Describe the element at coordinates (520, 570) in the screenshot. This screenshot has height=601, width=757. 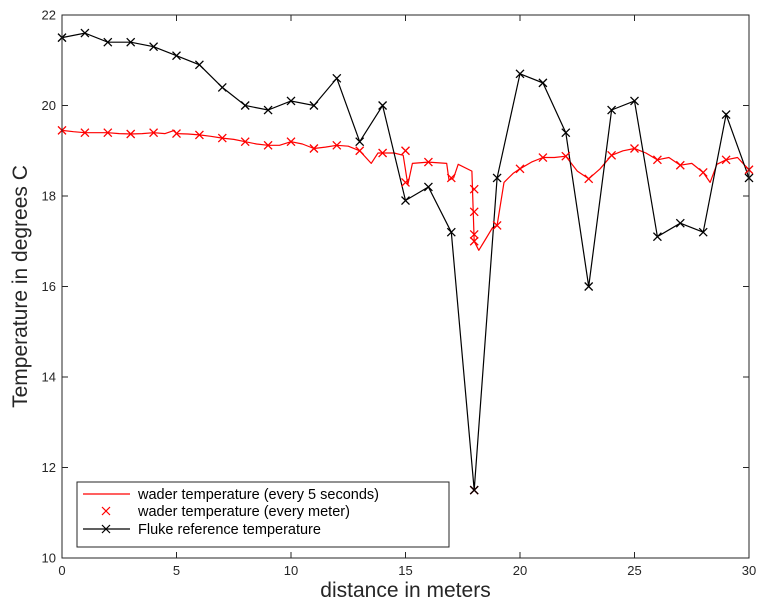
I see `x-tick-label: 20` at that location.